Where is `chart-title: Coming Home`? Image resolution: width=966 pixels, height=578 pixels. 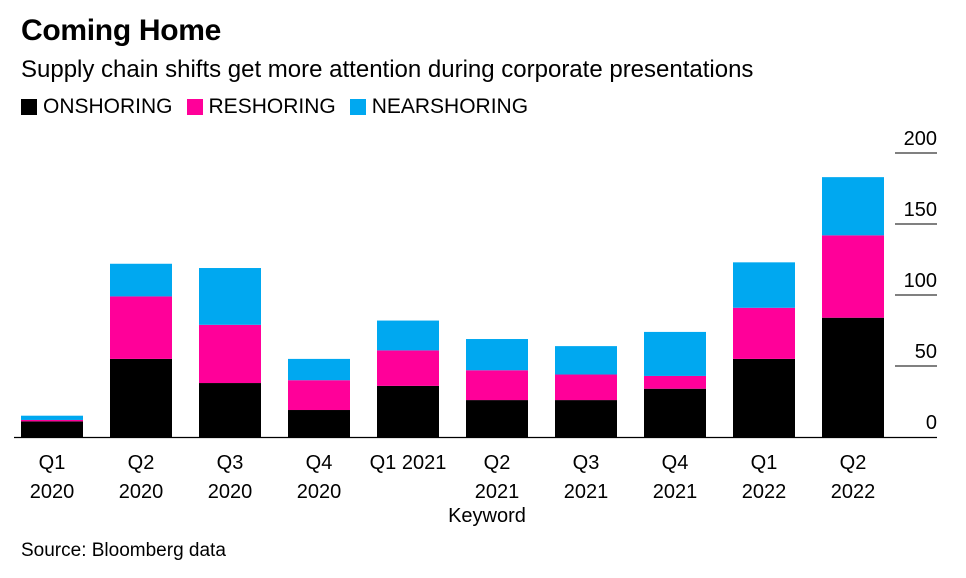
chart-title: Coming Home is located at coordinates (121, 30).